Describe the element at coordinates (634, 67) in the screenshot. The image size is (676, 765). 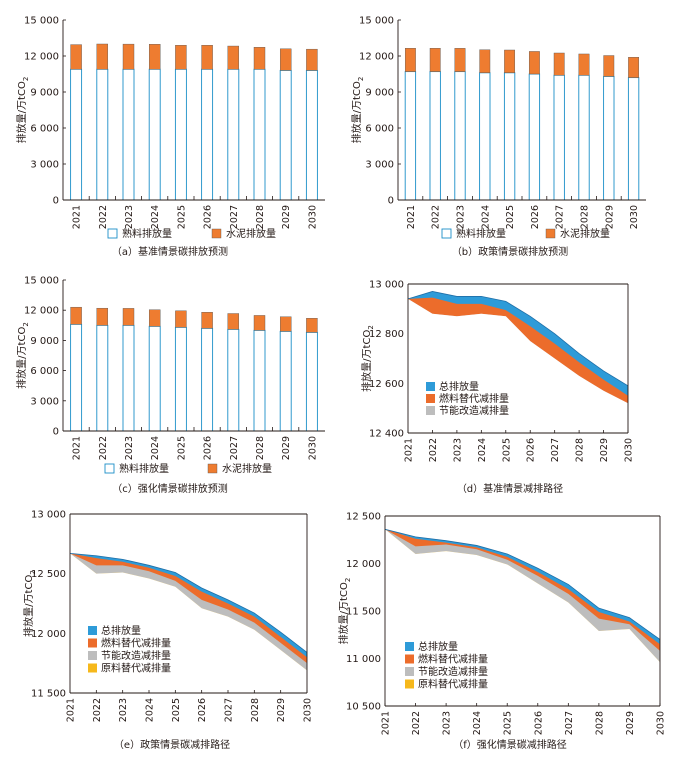
I see `bar-cement-2030` at that location.